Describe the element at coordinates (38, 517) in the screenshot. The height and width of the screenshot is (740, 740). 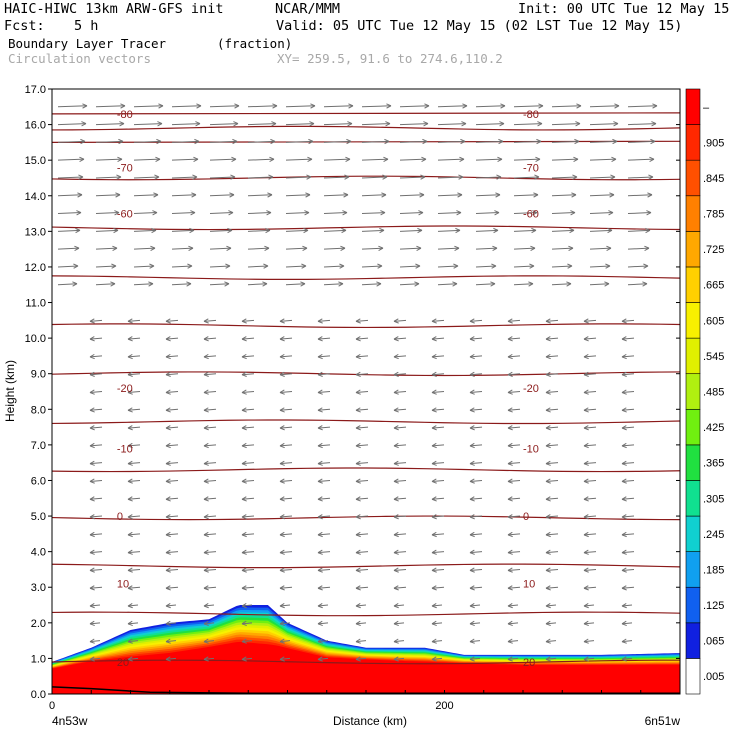
I see `y-tick-label: 5.0` at that location.